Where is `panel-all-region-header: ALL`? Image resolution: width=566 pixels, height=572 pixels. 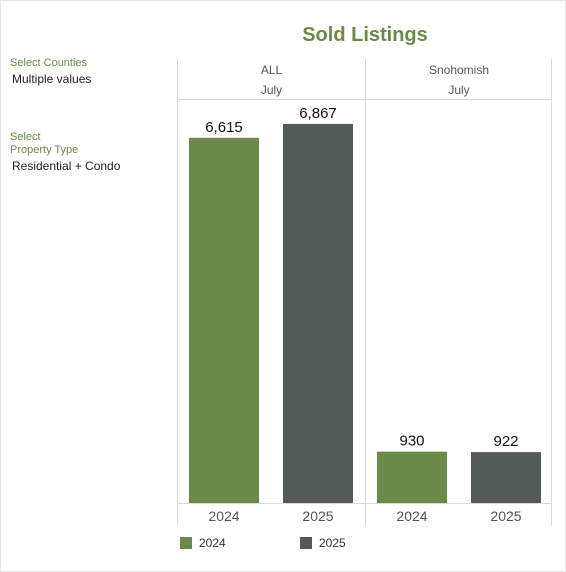
panel-all-region-header: ALL is located at coordinates (271, 70).